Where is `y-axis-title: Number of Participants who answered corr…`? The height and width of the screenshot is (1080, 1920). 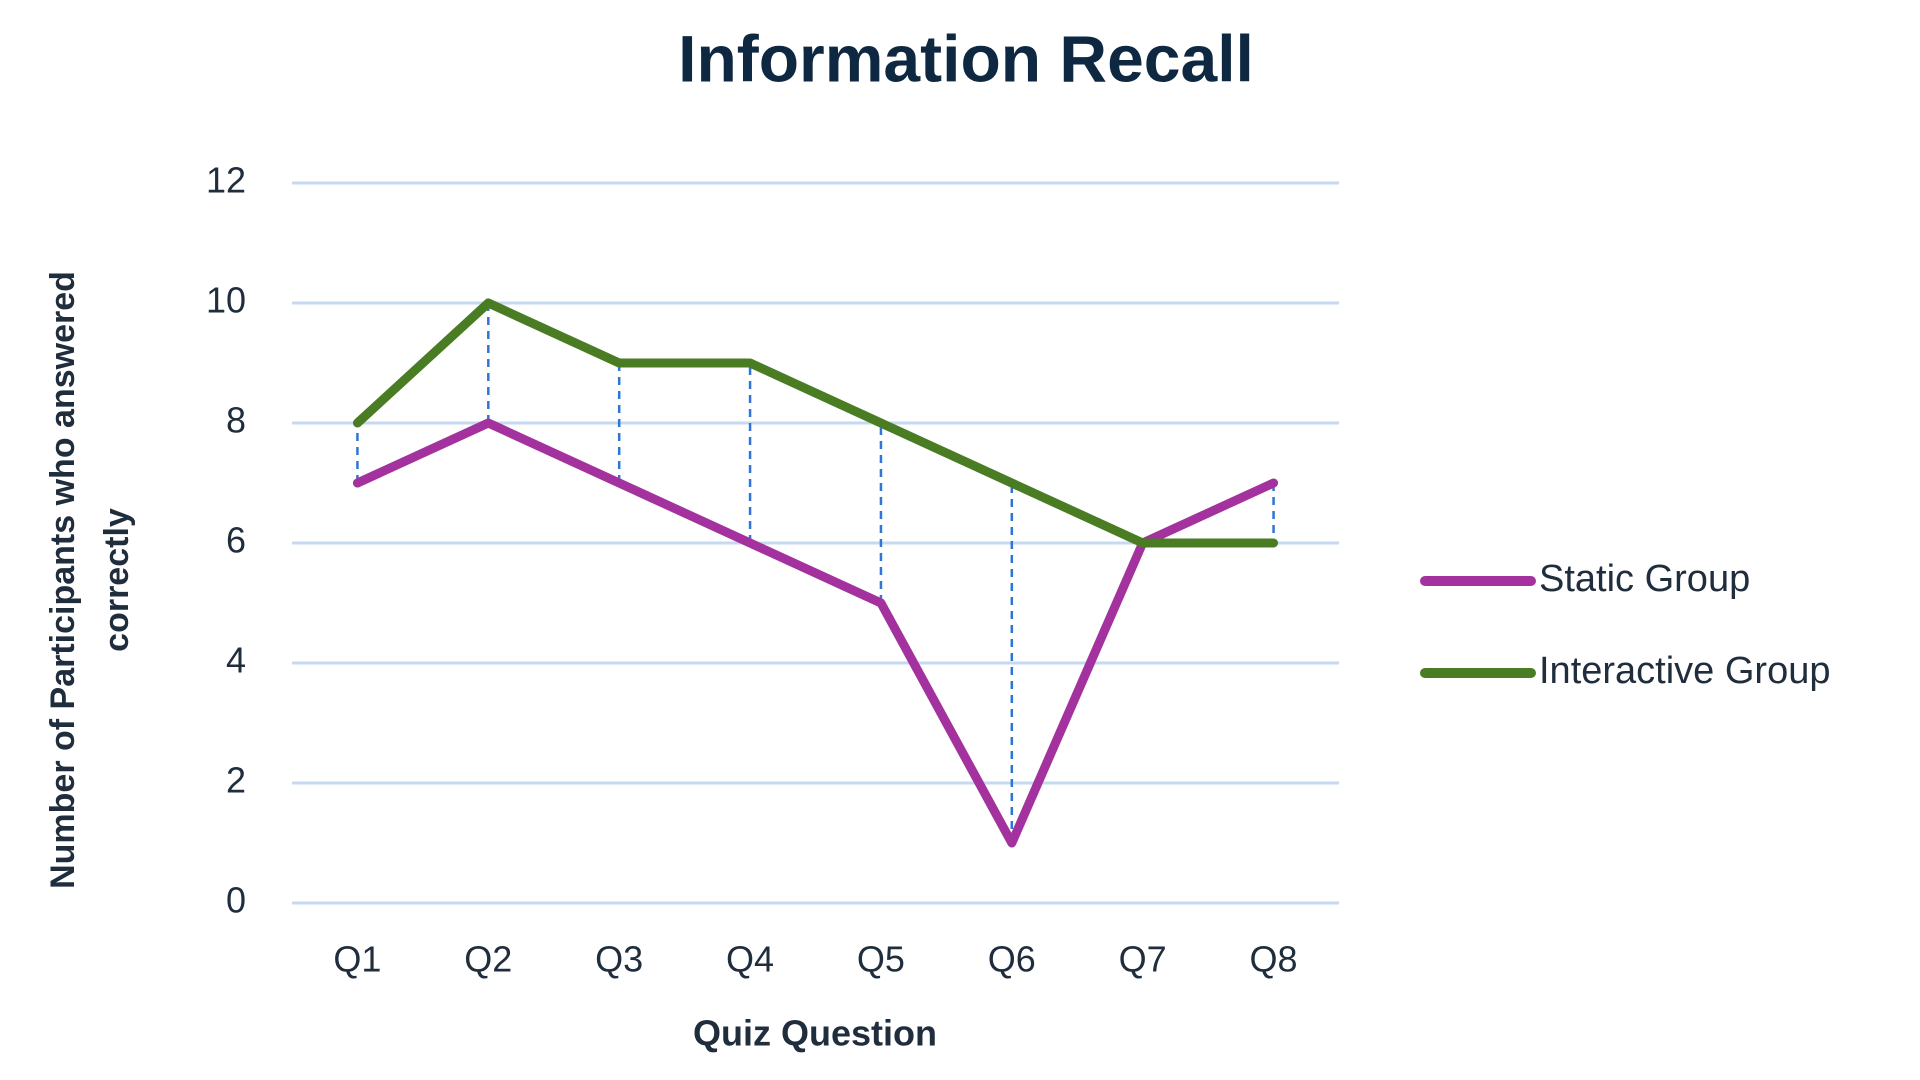 y-axis-title: Number of Participants who answered corr… is located at coordinates (90, 580).